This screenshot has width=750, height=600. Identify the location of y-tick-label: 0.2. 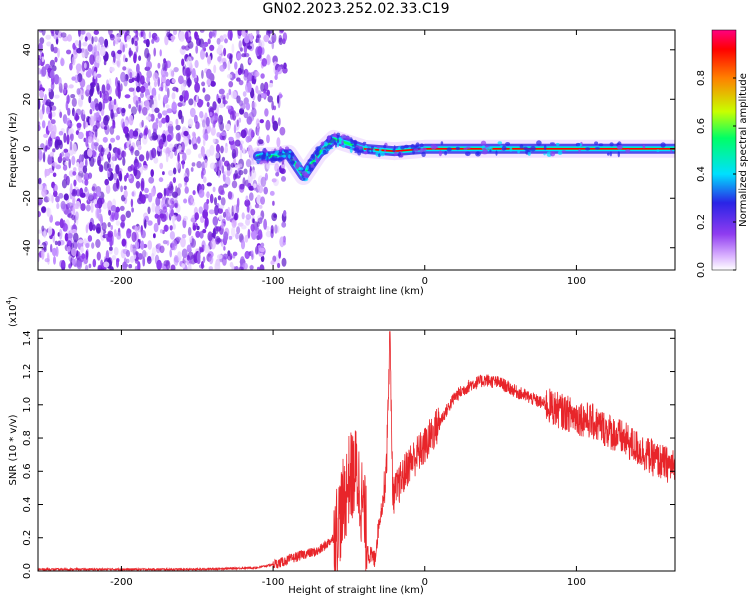
(27, 538).